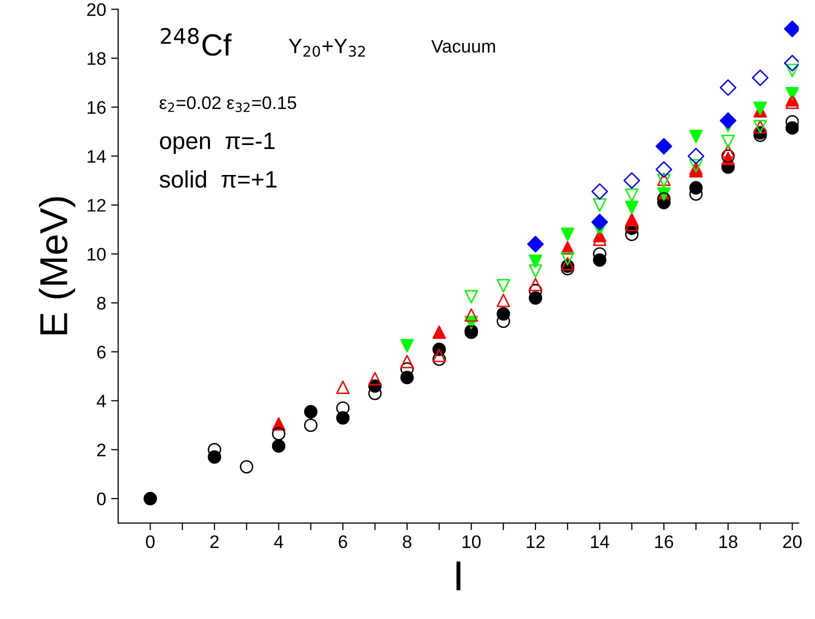 This screenshot has height=619, width=815. Describe the element at coordinates (101, 401) in the screenshot. I see `y-tick-label: 4` at that location.